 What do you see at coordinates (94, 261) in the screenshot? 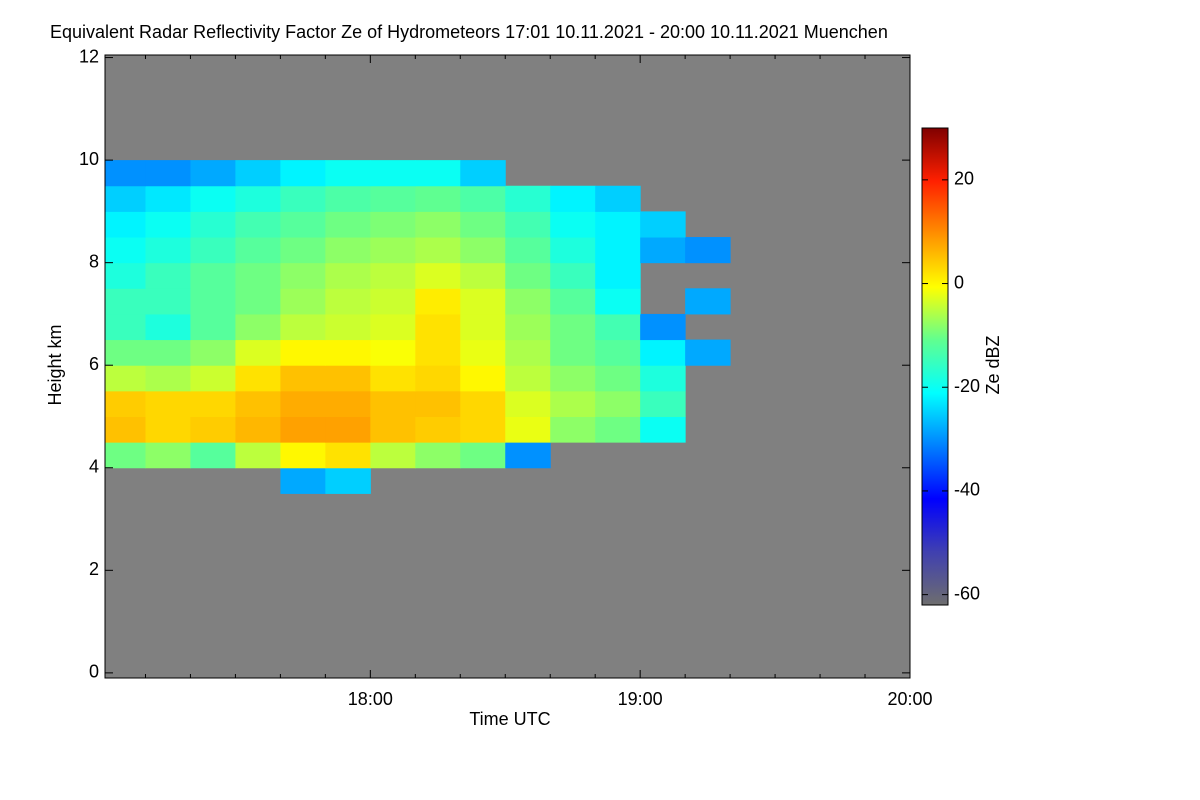
I see `y-tick-label: 8` at bounding box center [94, 261].